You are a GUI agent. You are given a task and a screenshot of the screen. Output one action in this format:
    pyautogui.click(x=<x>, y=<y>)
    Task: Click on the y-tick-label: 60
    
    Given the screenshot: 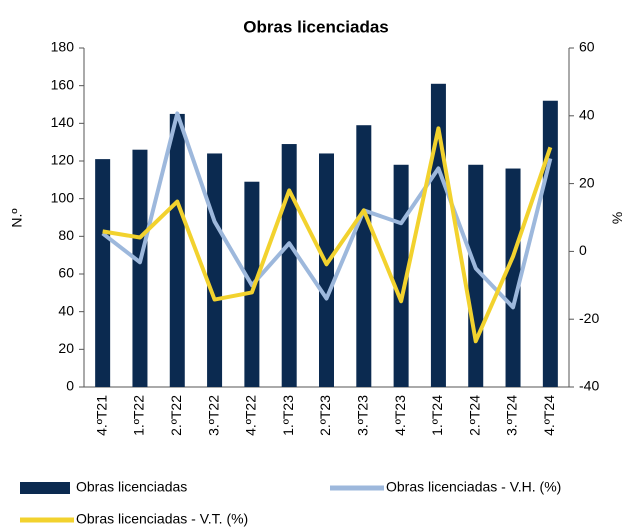 What is the action you would take?
    pyautogui.click(x=66, y=273)
    